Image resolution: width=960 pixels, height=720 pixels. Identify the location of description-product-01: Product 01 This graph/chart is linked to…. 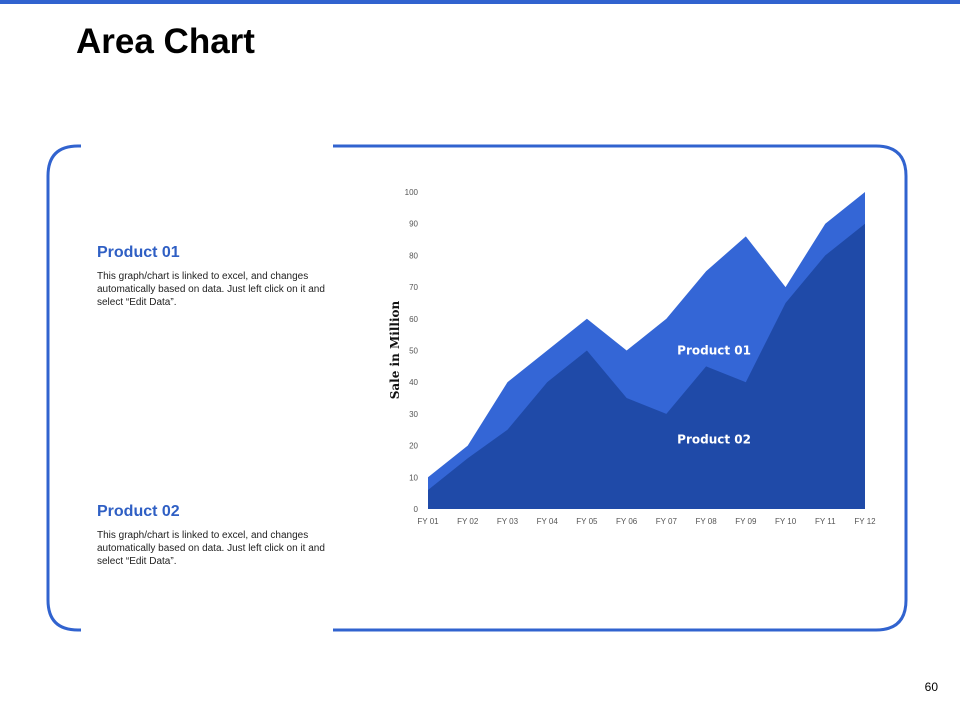
(217, 276).